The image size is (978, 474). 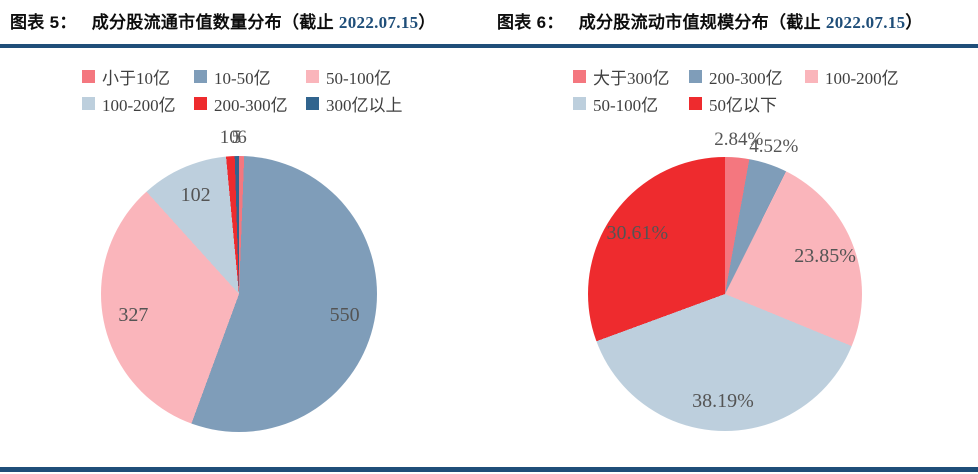 What do you see at coordinates (242, 138) in the screenshot?
I see `data-label-小于10亿: 6` at bounding box center [242, 138].